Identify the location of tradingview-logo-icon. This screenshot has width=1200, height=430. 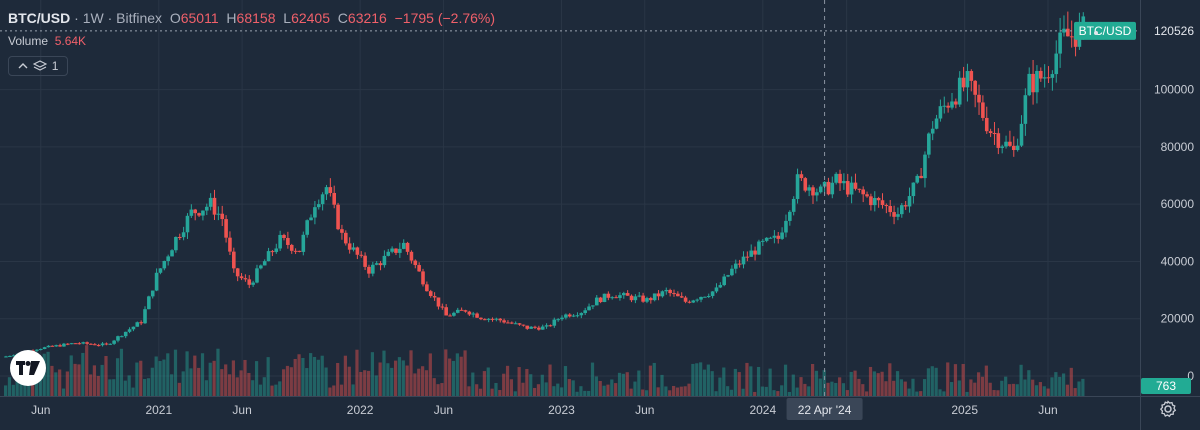
(28, 368).